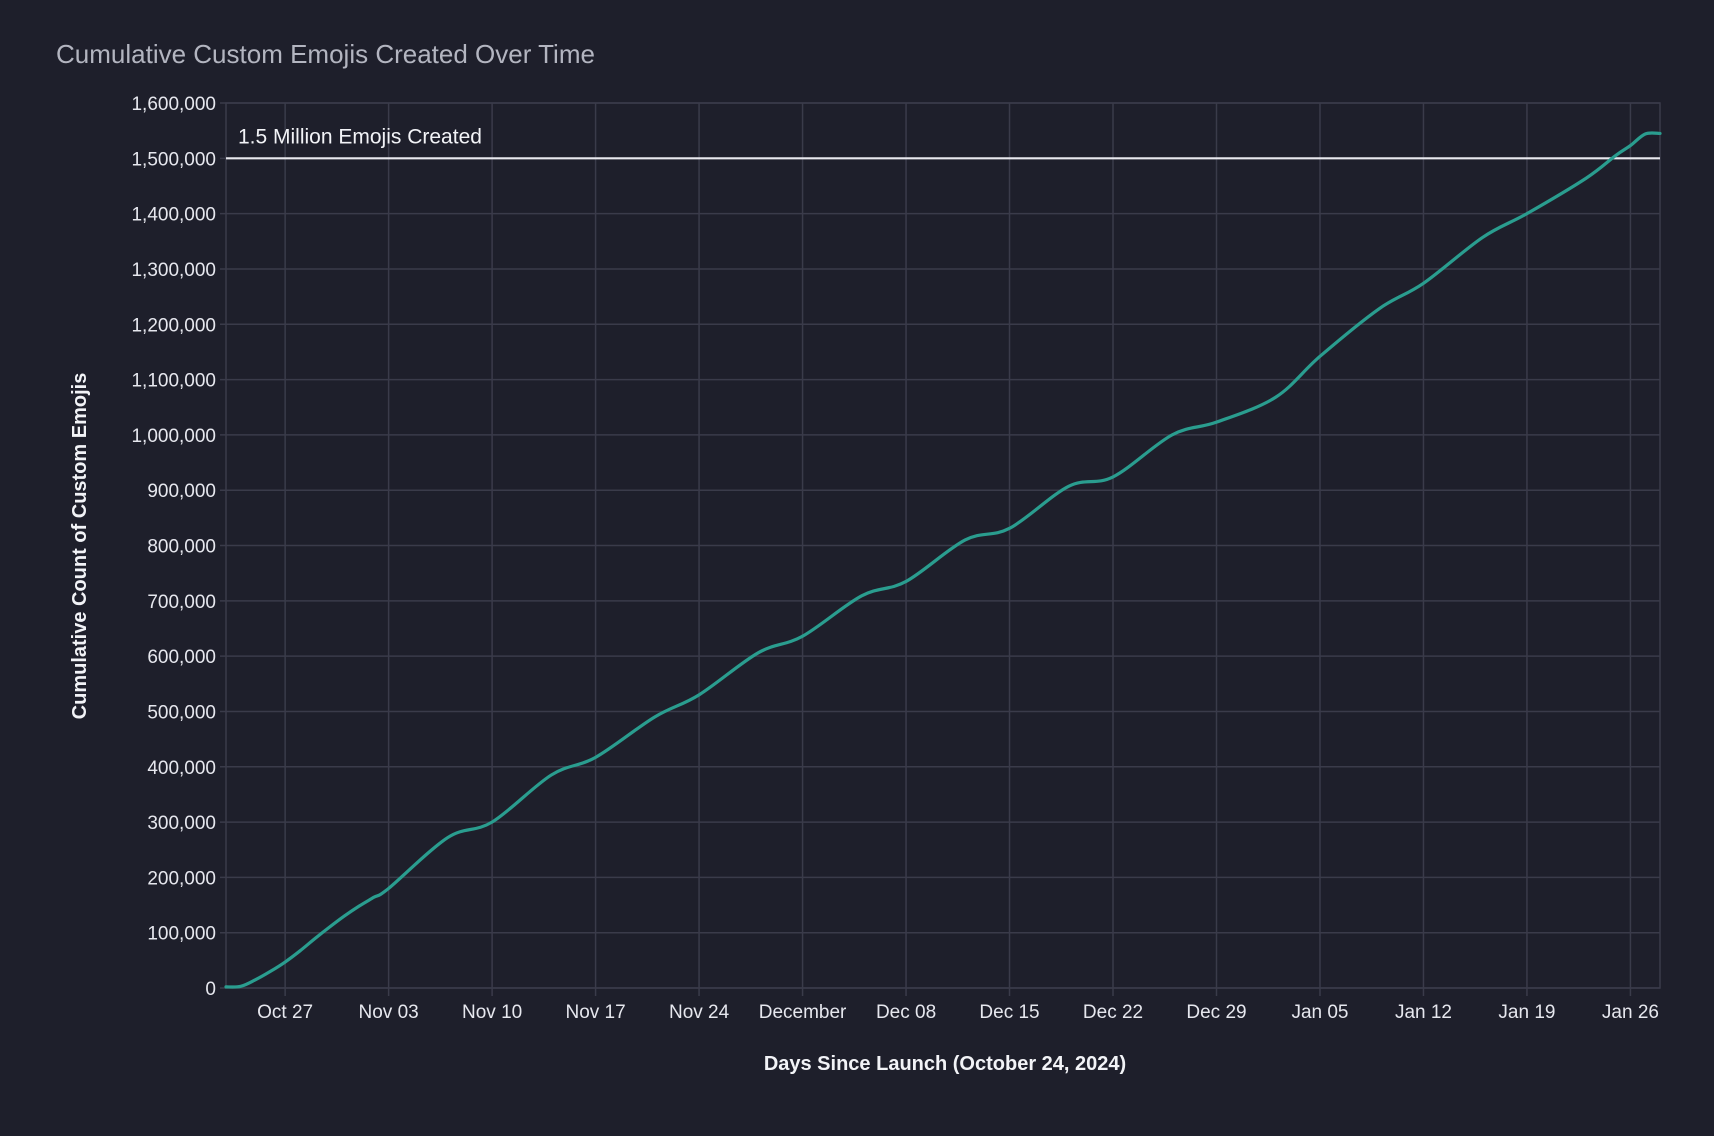 This screenshot has width=1714, height=1136. Describe the element at coordinates (1319, 1012) in the screenshot. I see `x-tick-label: Jan 05` at that location.